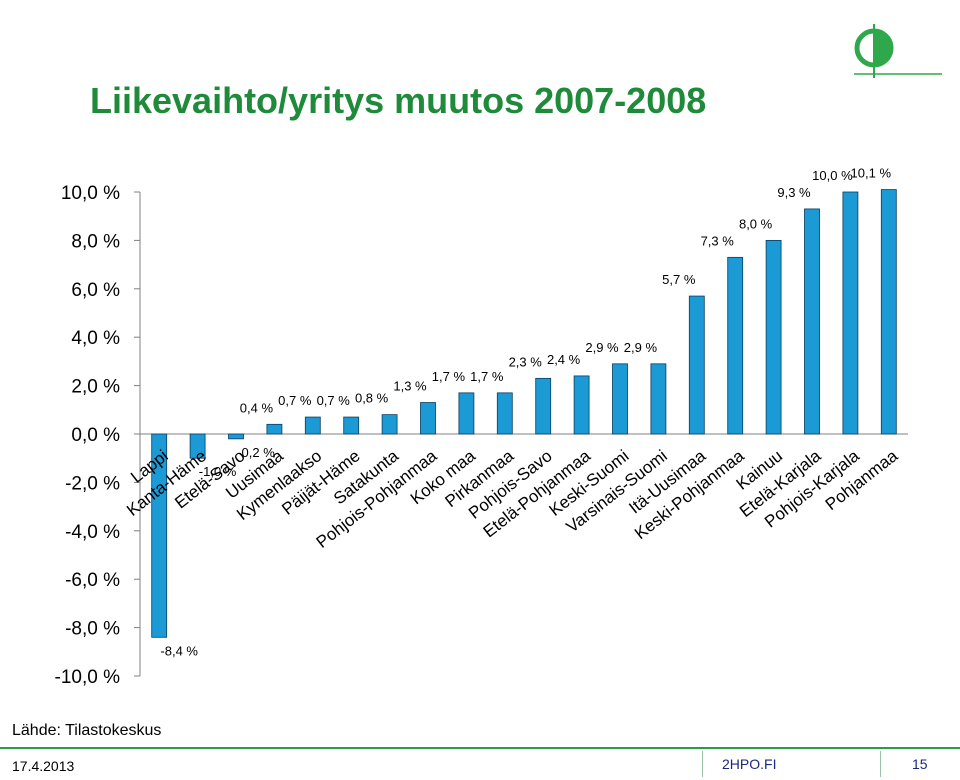  What do you see at coordinates (871, 173) in the screenshot?
I see `data-label-20: 10,1 %` at bounding box center [871, 173].